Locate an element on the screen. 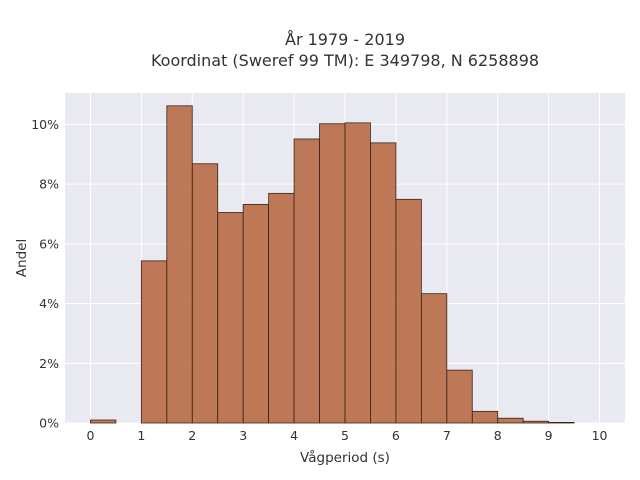  y-tick-label: 4% is located at coordinates (49, 303).